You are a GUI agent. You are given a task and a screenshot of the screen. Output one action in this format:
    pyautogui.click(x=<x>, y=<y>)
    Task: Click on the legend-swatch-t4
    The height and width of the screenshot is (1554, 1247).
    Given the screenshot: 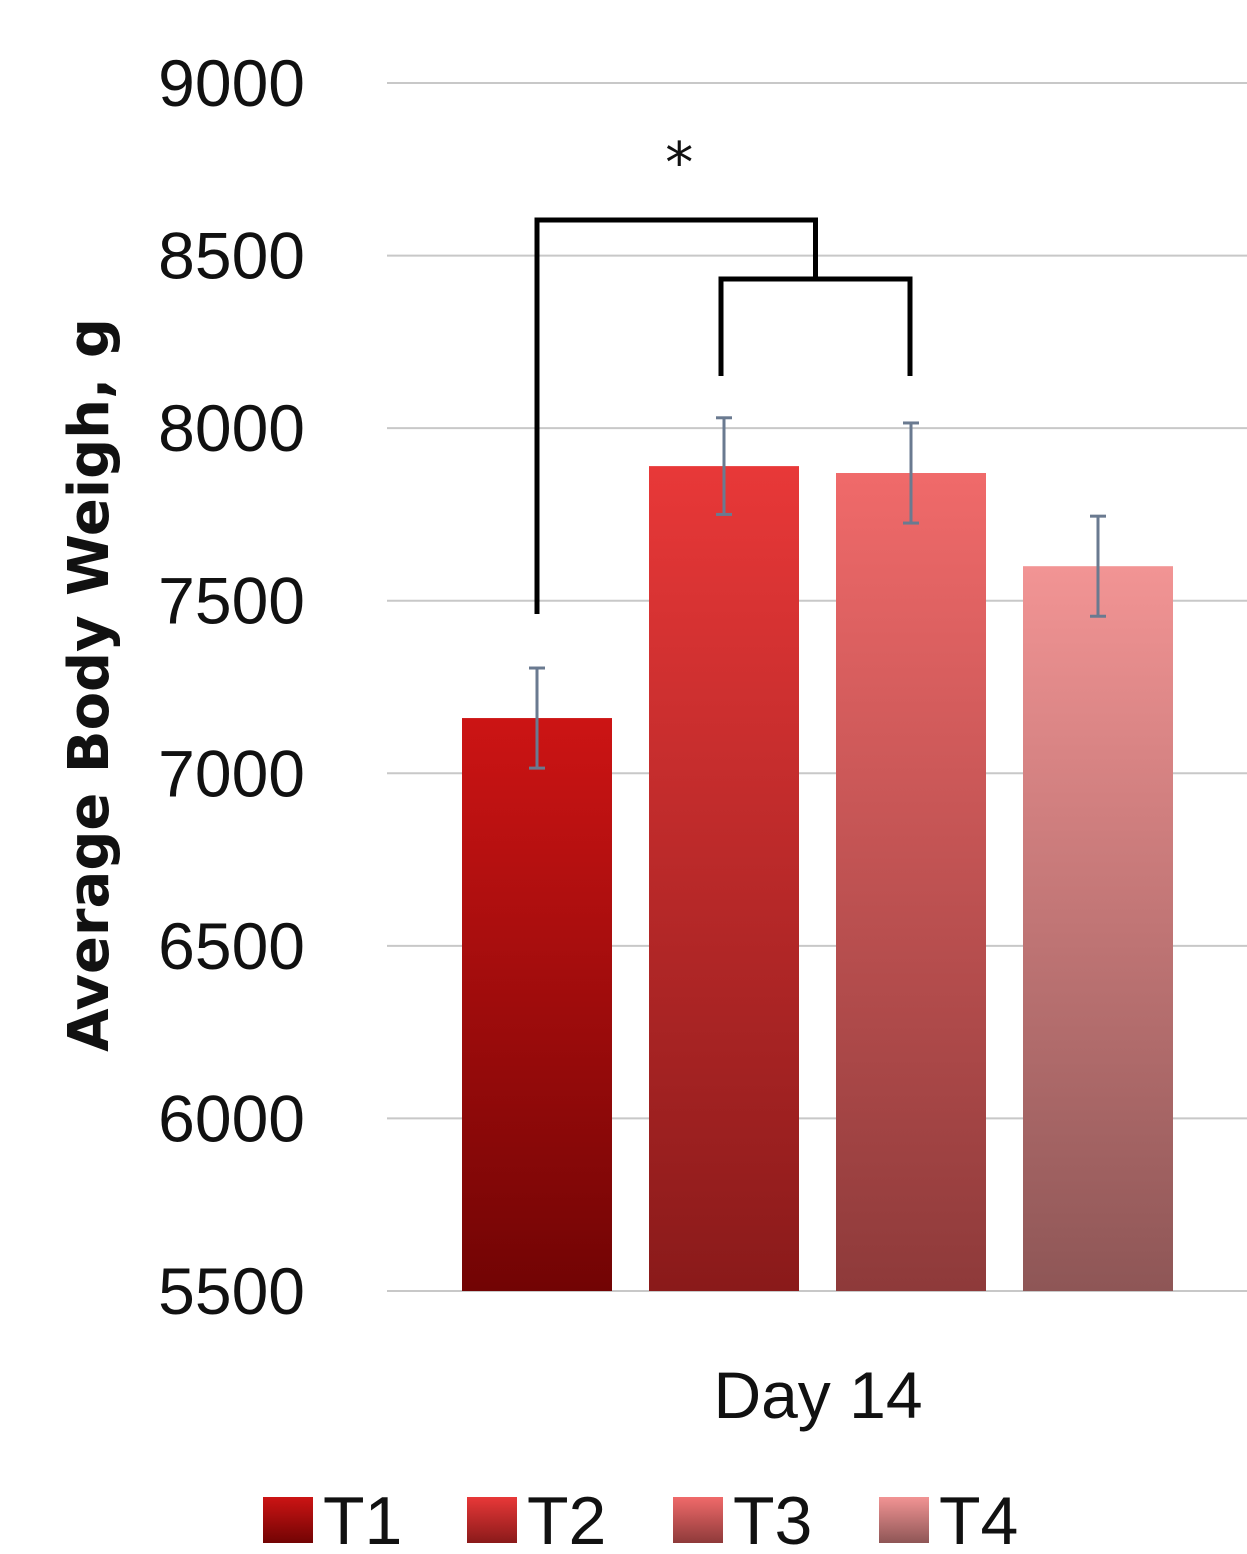 What is the action you would take?
    pyautogui.click(x=904, y=1520)
    